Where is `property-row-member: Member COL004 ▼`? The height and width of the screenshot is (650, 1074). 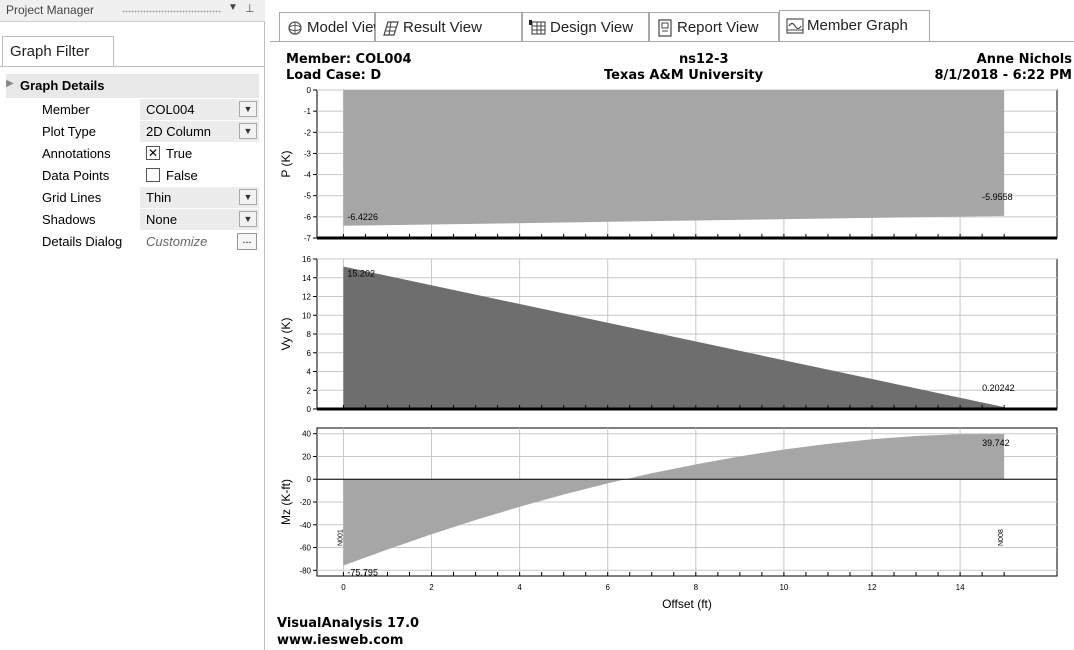
property-row-member: Member COL004 ▼ is located at coordinates (132, 110).